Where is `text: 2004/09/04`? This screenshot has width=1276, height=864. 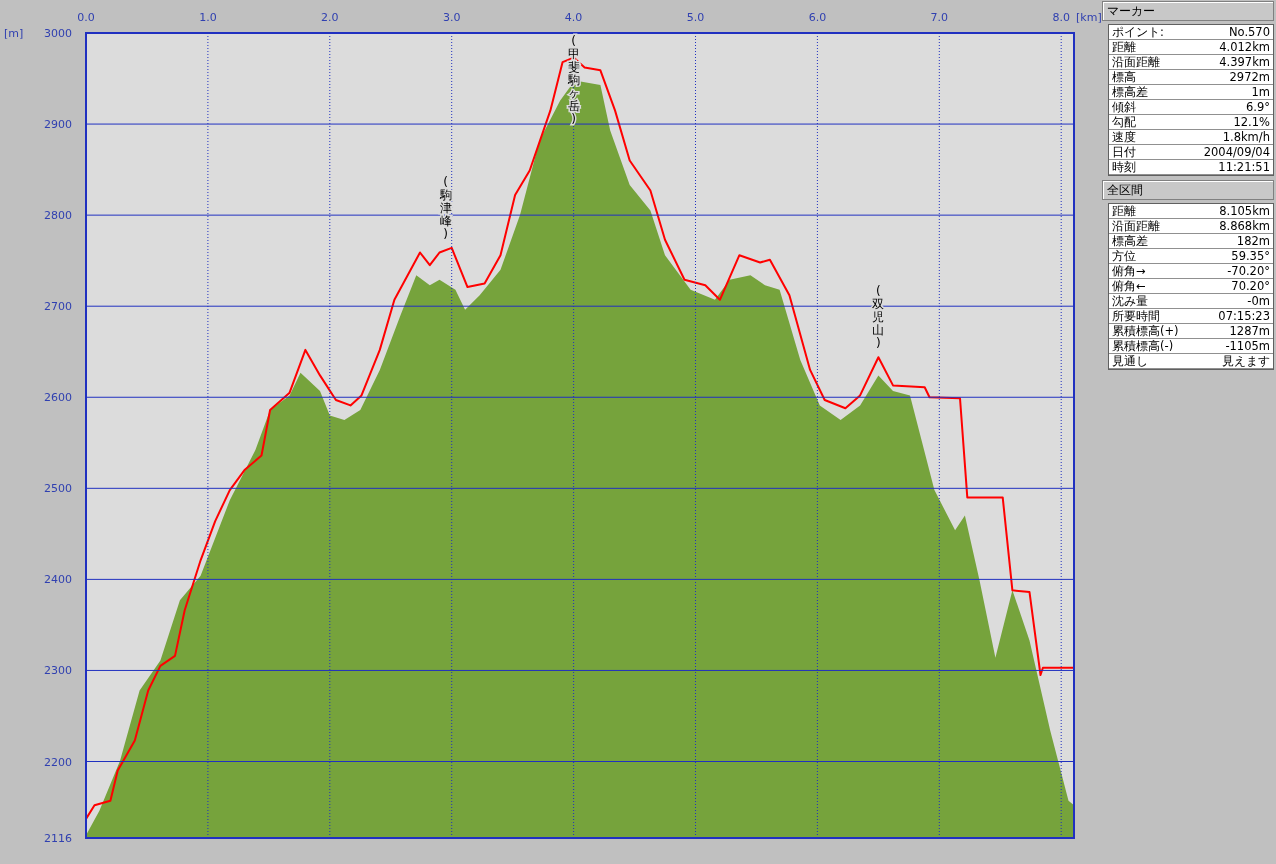
text: 2004/09/04 is located at coordinates (1236, 152).